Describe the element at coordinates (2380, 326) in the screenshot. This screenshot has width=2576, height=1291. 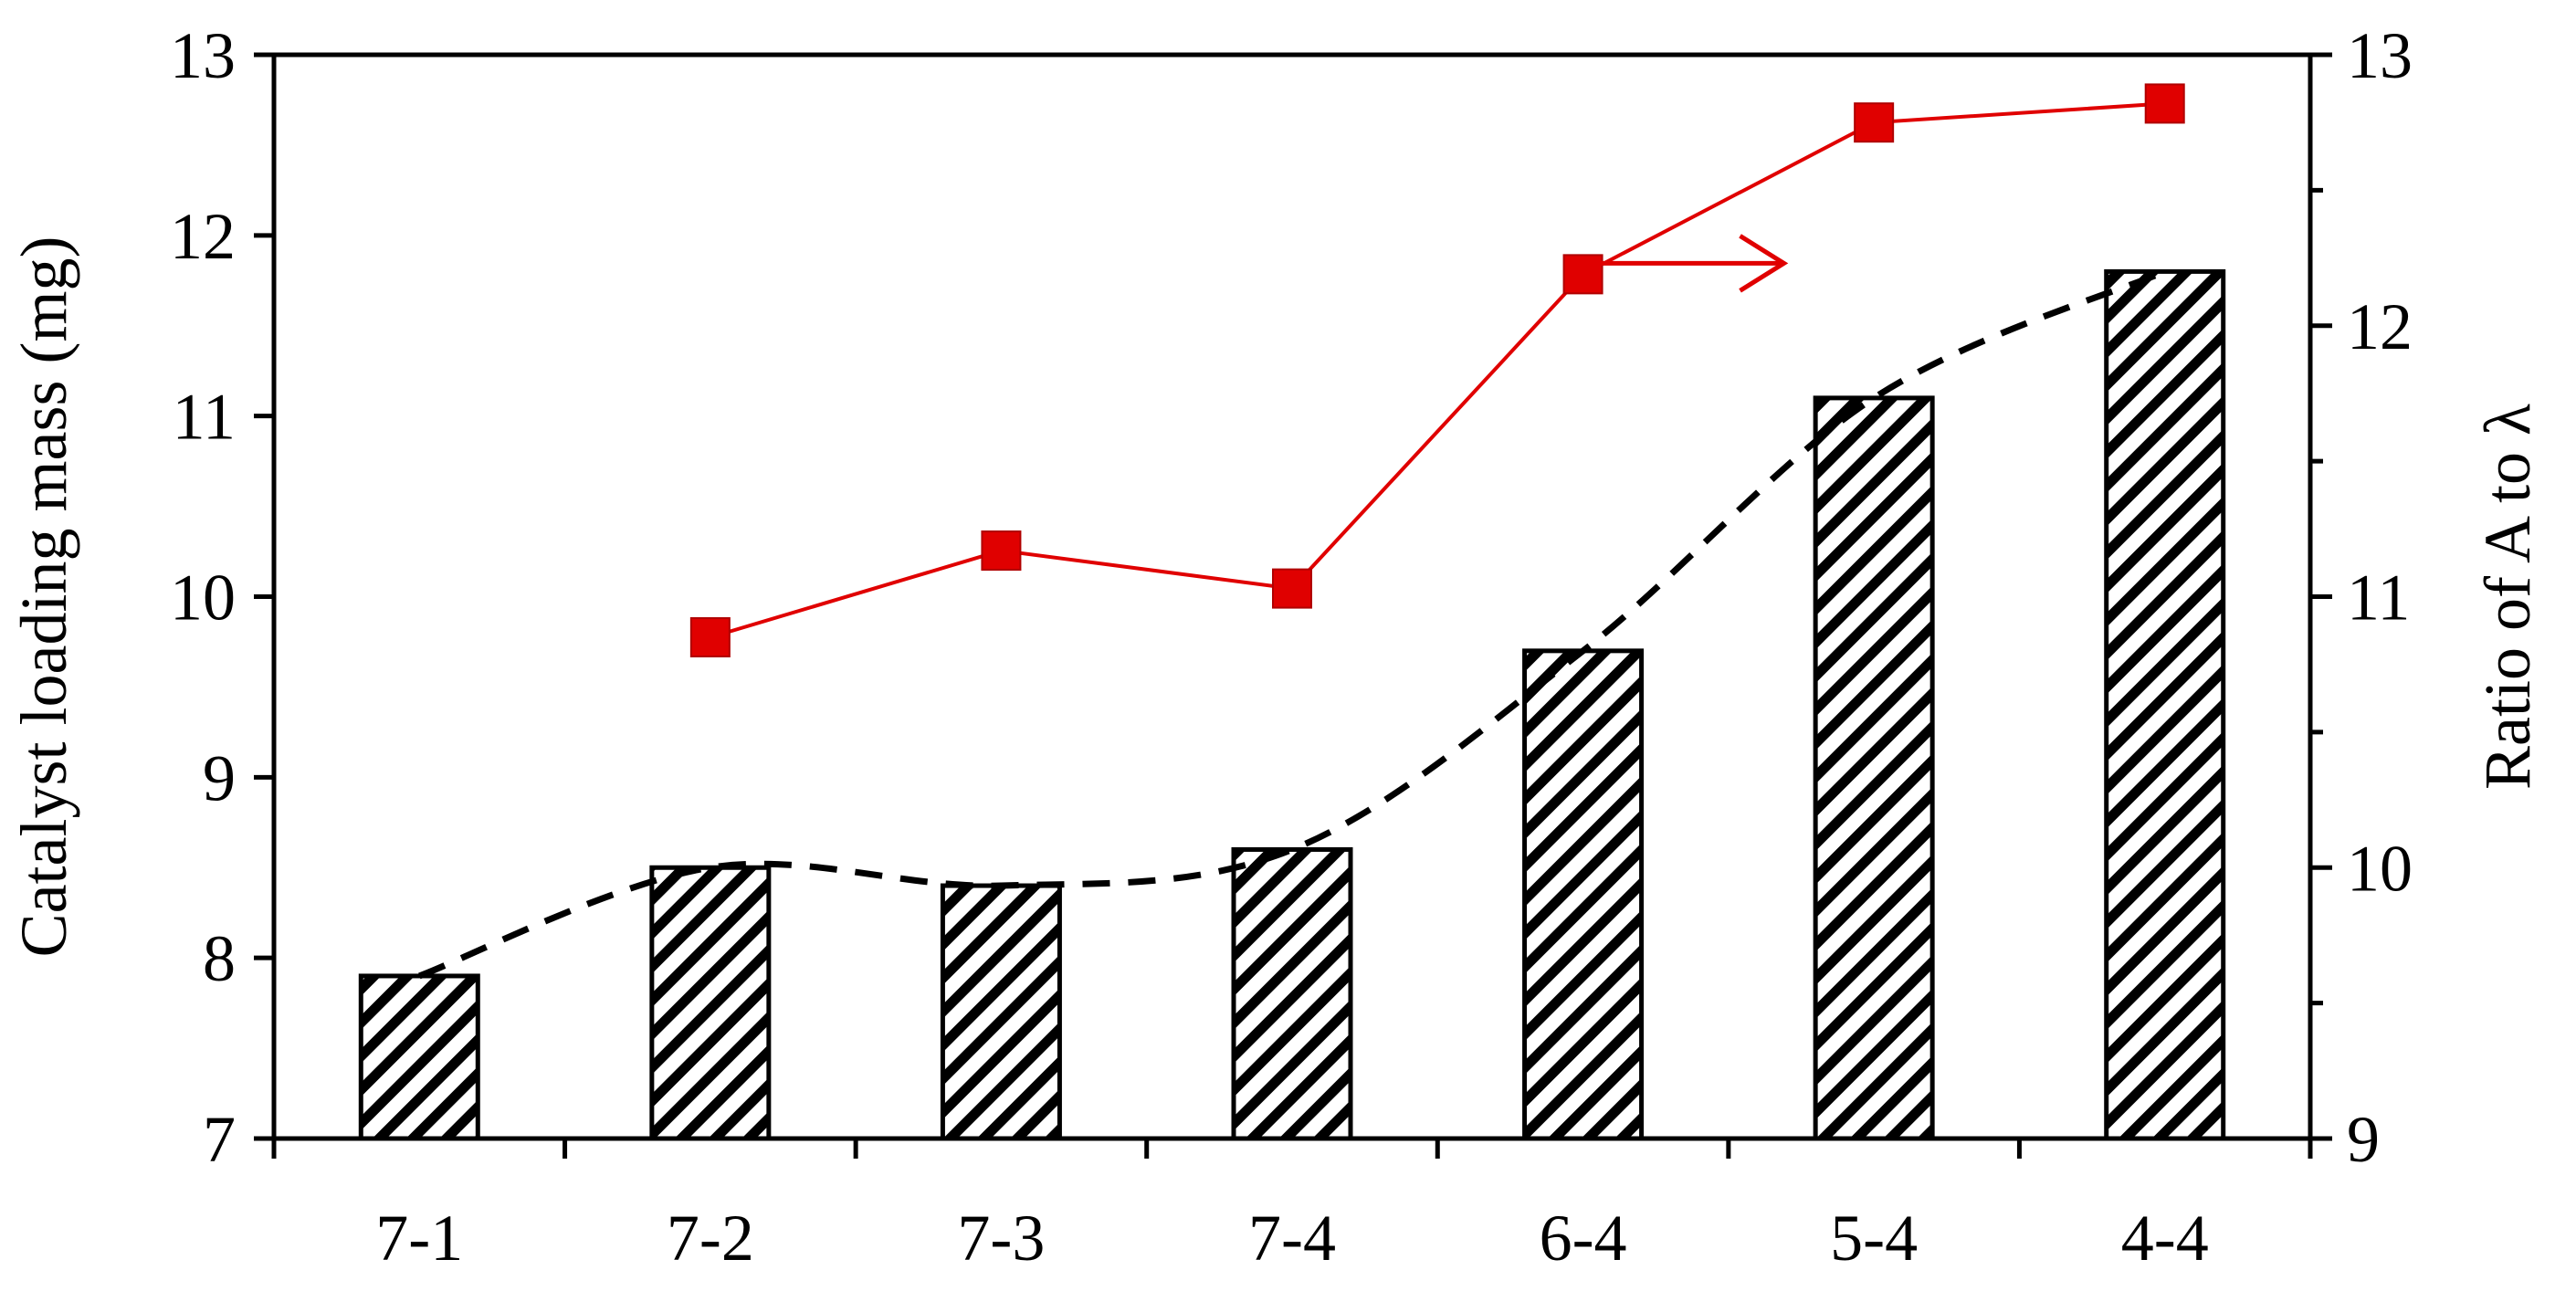
I see `y2-tick-label-12: 12` at that location.